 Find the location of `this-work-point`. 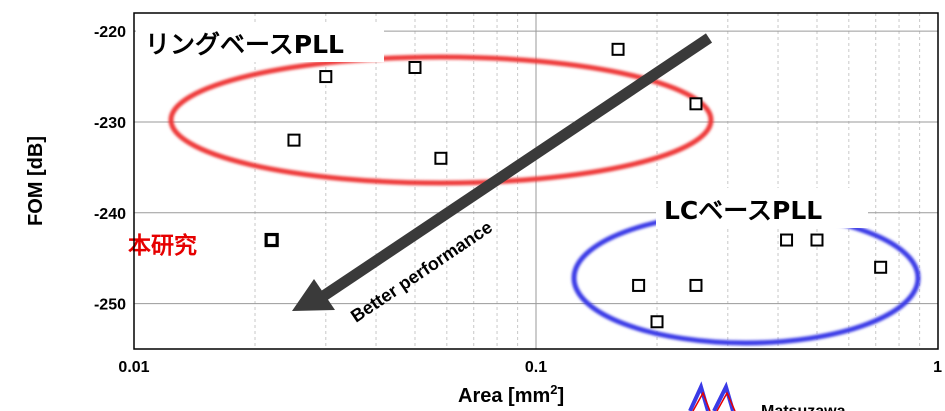

this-work-point is located at coordinates (271, 240).